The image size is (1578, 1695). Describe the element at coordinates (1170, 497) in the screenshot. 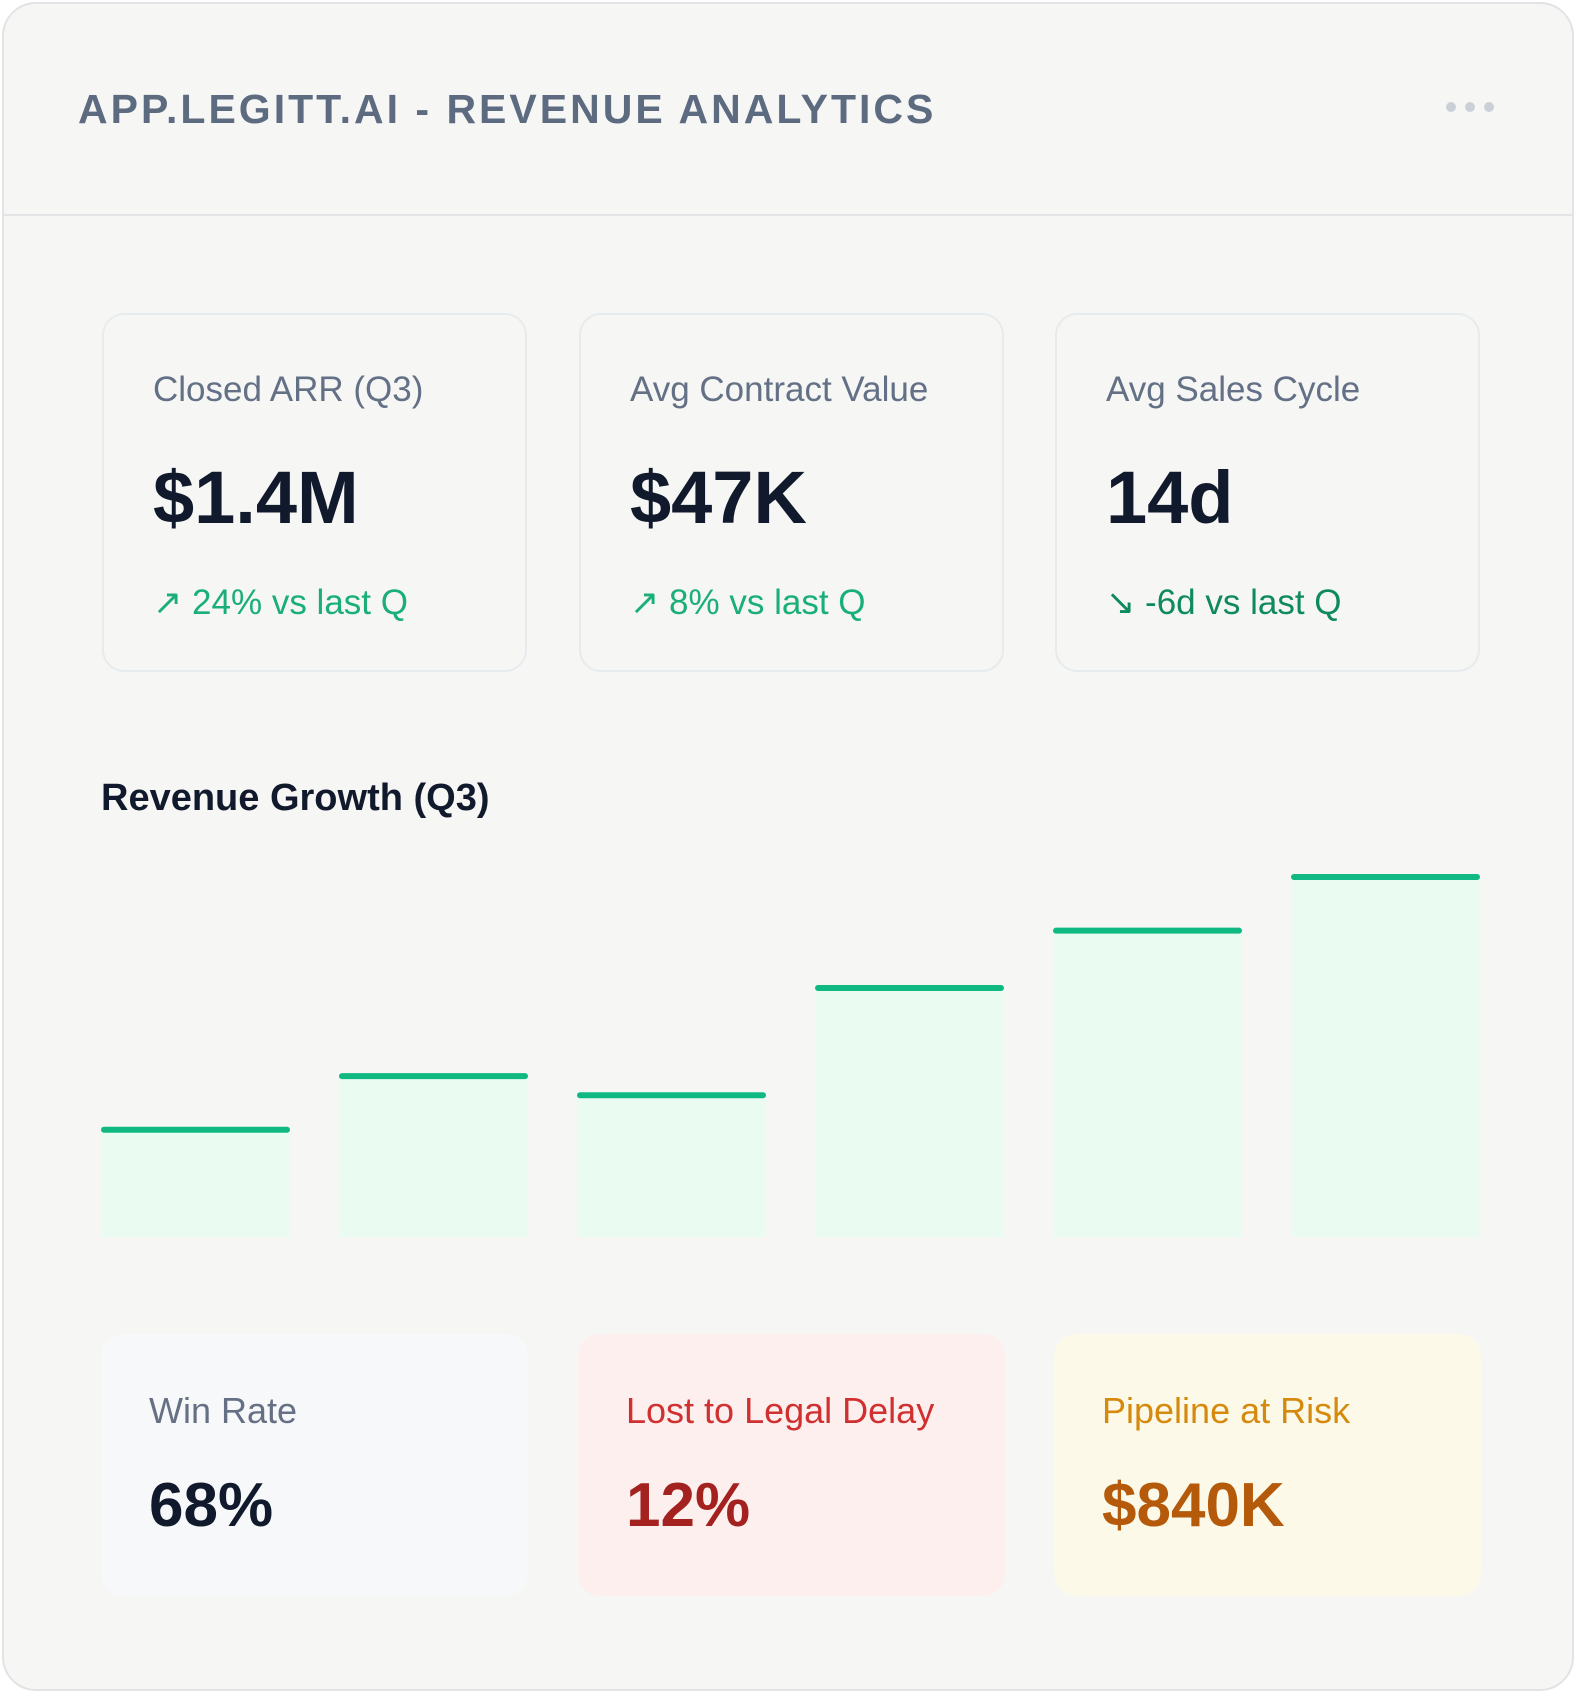

I see `kpi-value: 14d` at that location.